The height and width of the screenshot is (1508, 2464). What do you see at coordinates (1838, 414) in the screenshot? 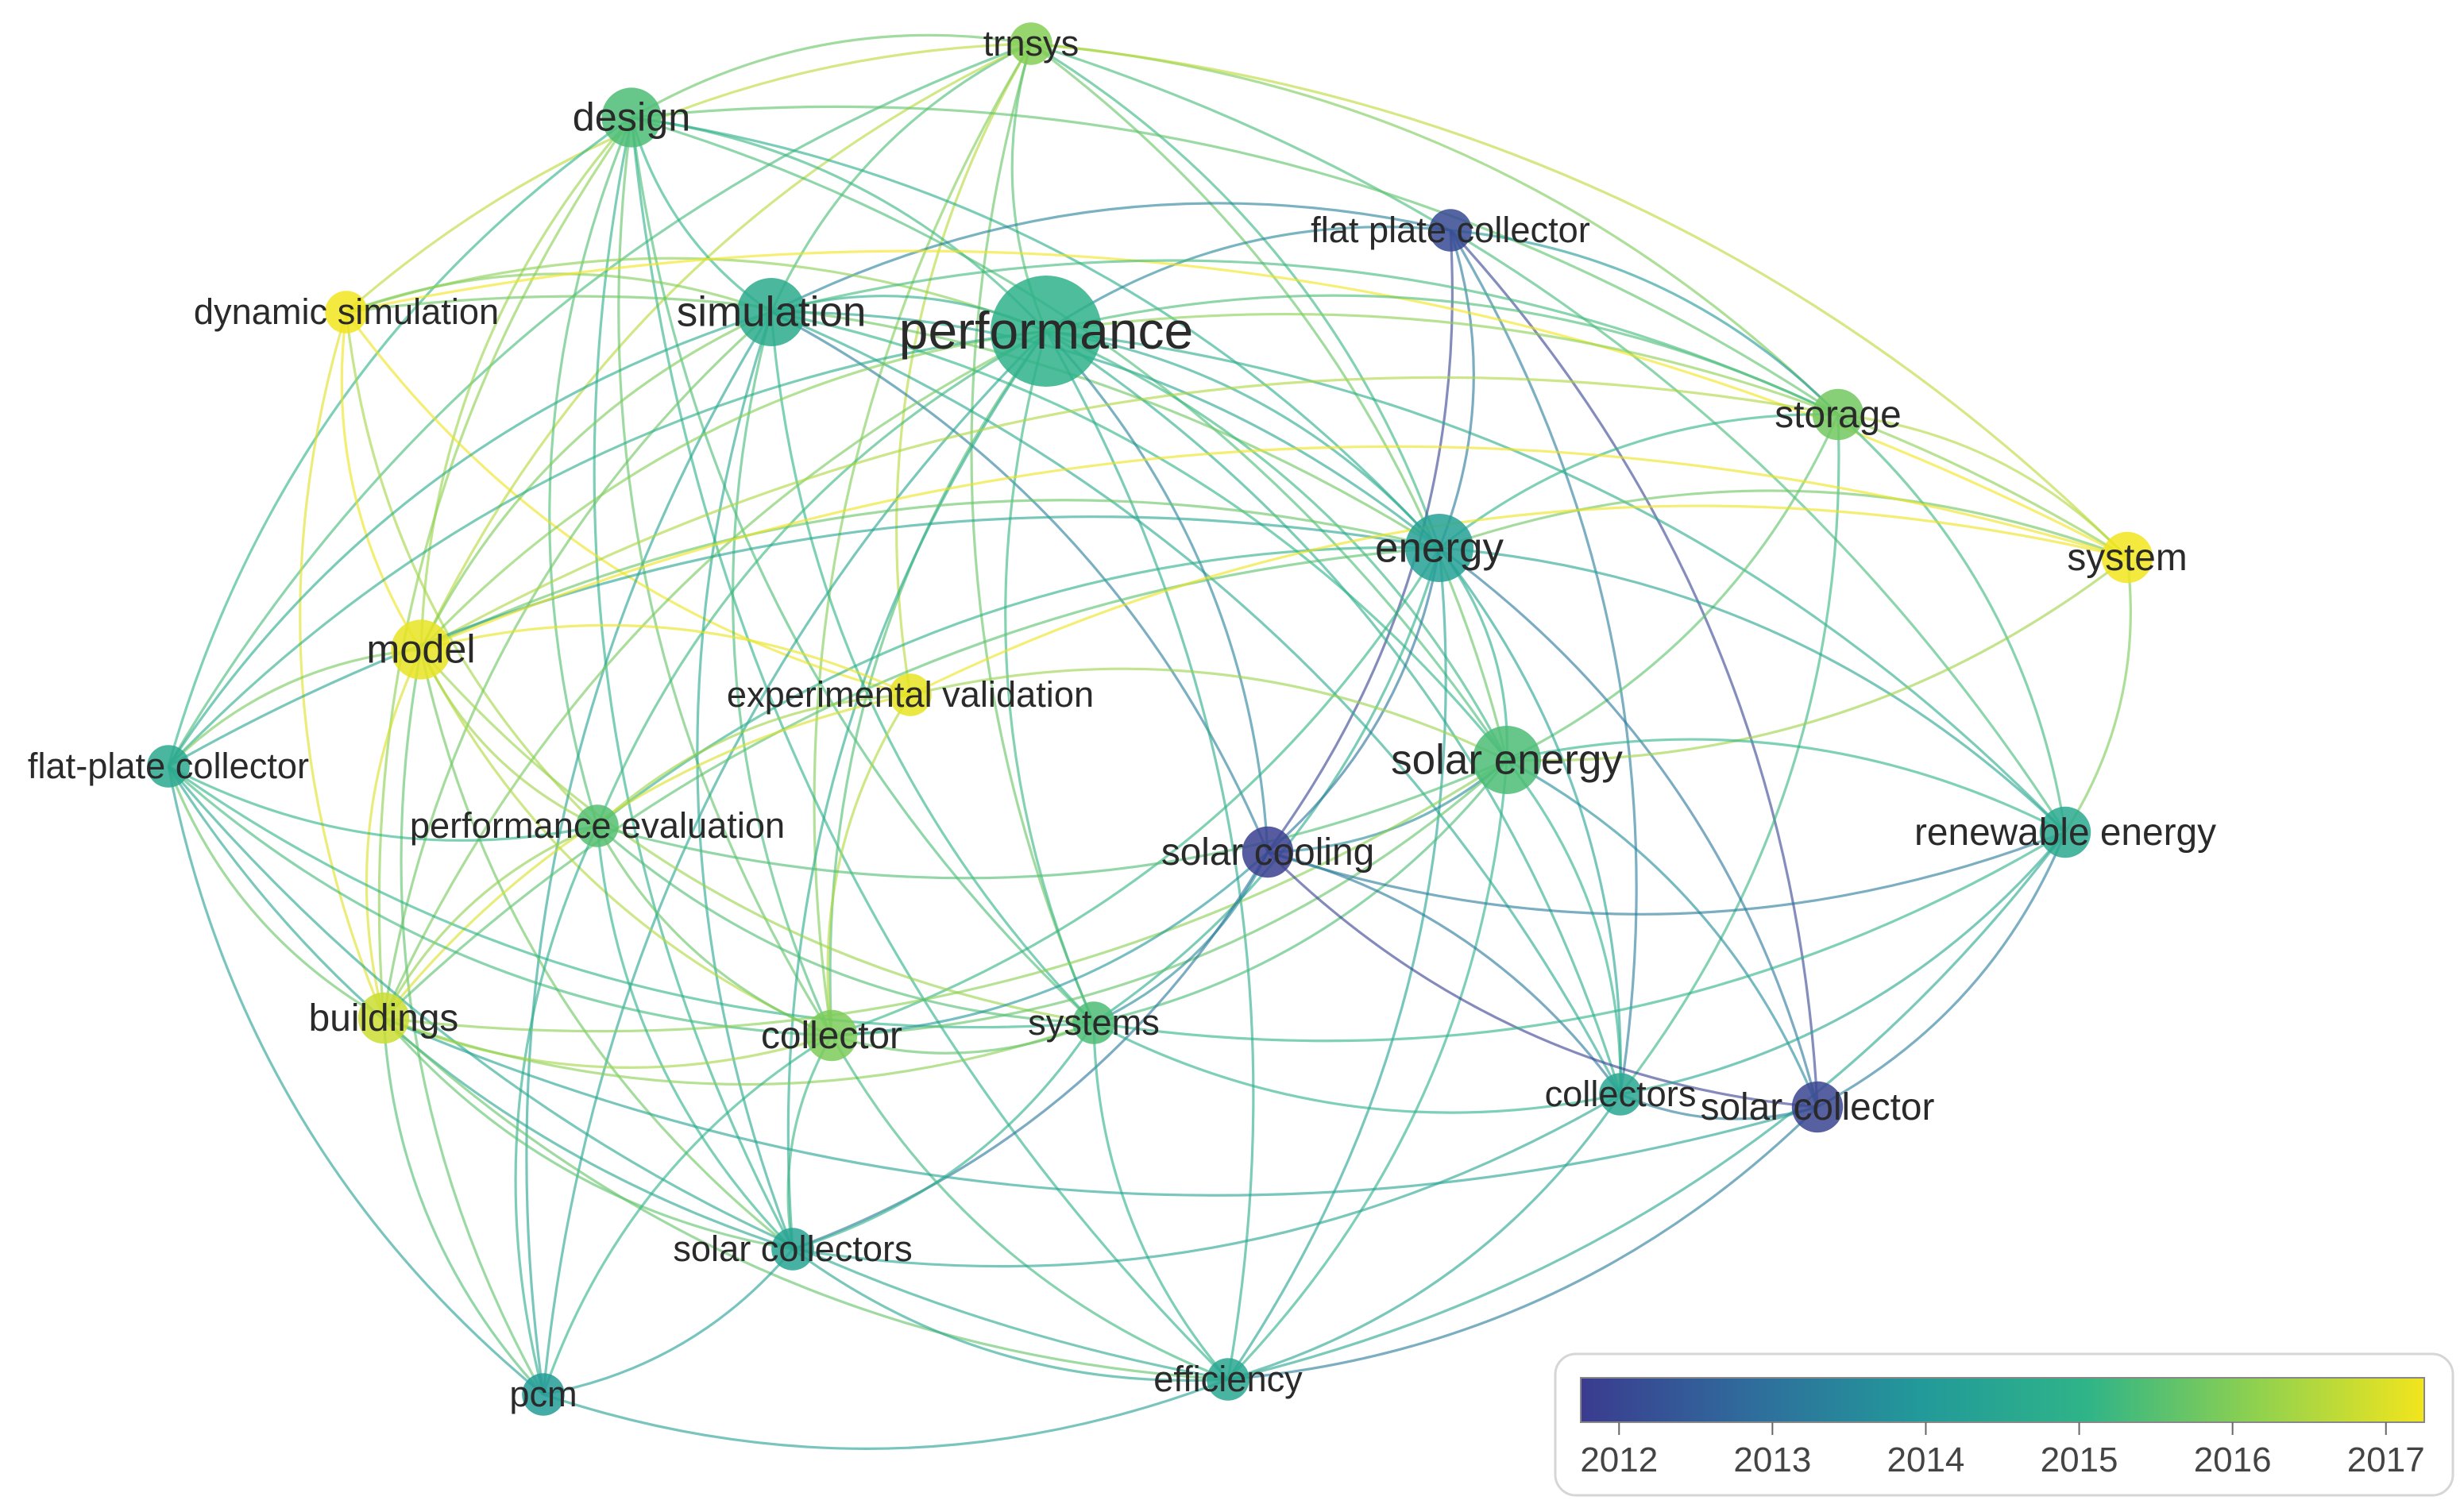
I see `node-storage` at bounding box center [1838, 414].